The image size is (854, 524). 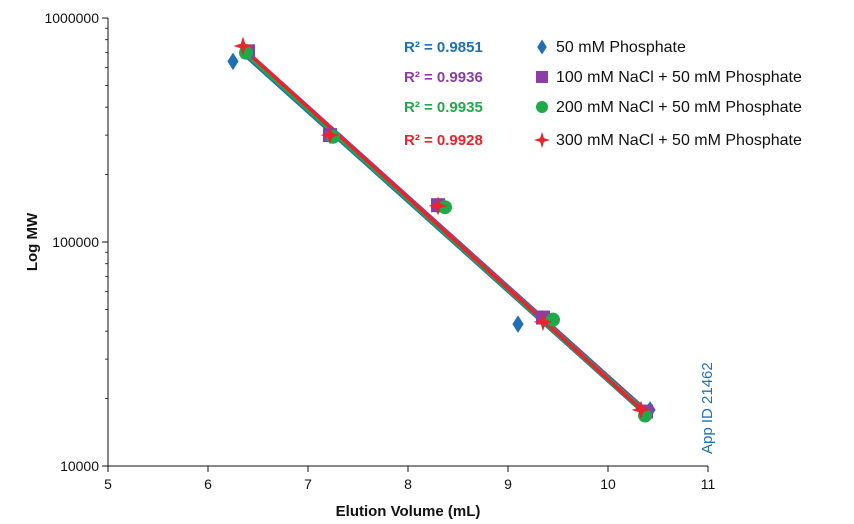 What do you see at coordinates (542, 47) in the screenshot?
I see `legend-marker-diamond` at bounding box center [542, 47].